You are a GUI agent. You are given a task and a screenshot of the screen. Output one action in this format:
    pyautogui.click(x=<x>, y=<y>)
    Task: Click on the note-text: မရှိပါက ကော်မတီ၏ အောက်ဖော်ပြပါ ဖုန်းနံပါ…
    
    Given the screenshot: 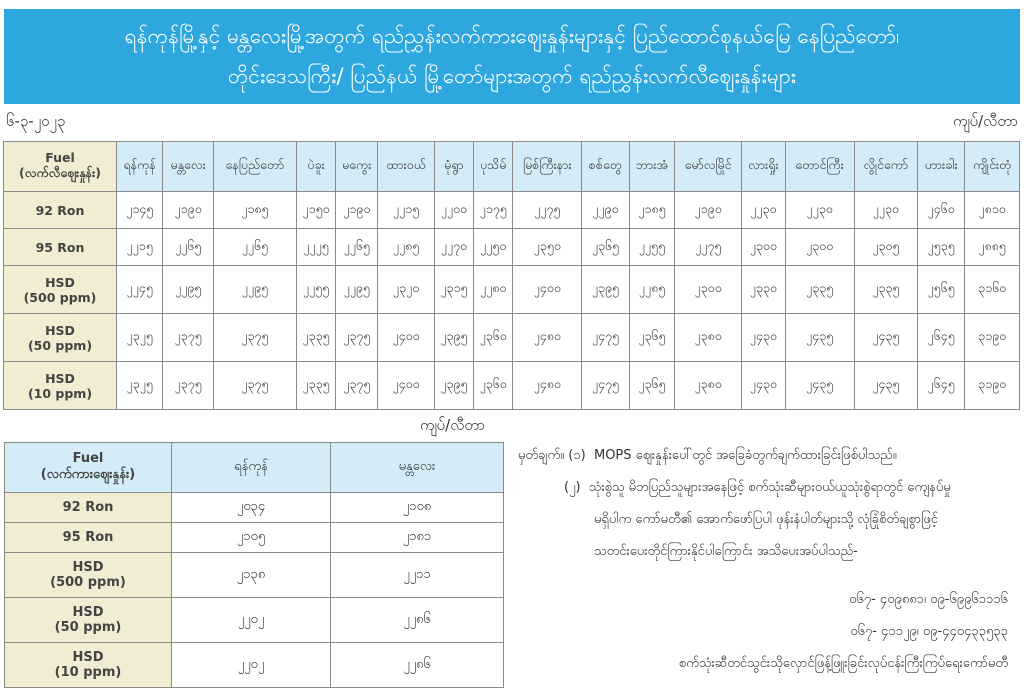 What is the action you would take?
    pyautogui.click(x=766, y=519)
    